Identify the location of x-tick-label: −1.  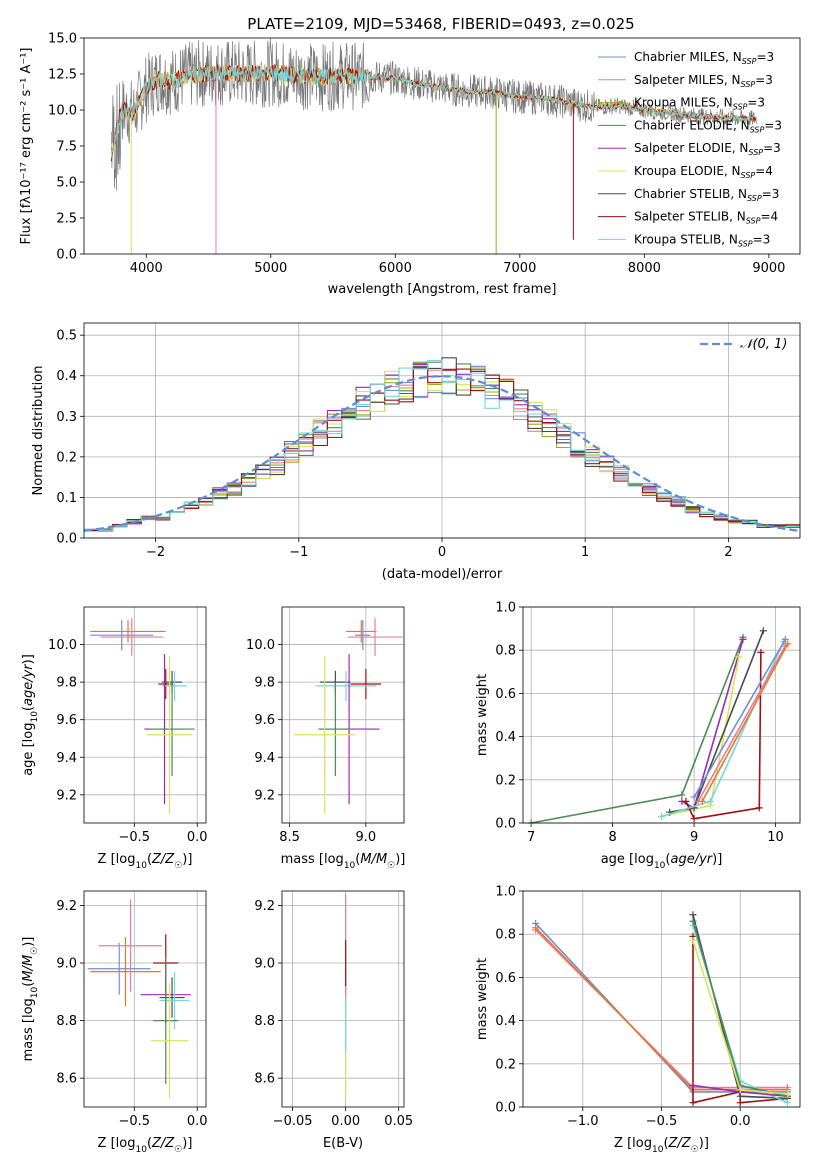
(298, 552).